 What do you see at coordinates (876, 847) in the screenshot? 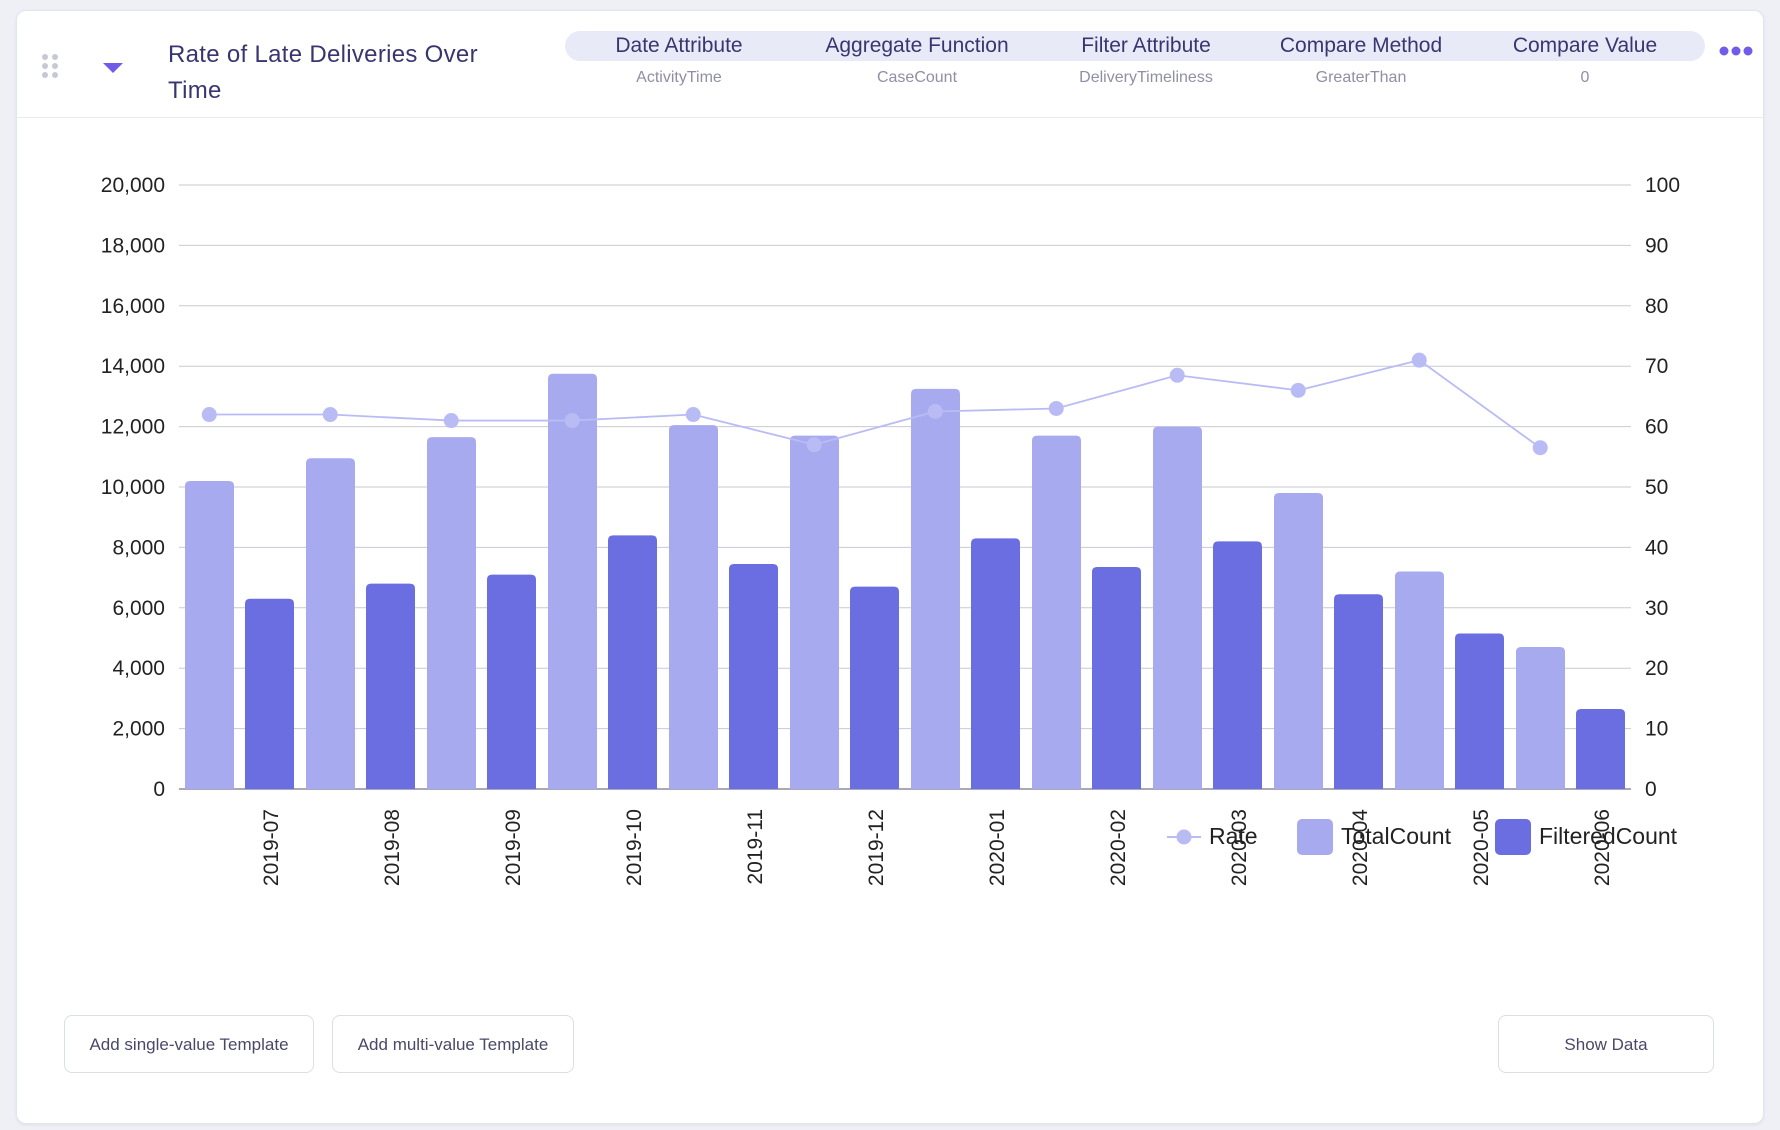
I see `x-tick-label: 2019-12` at bounding box center [876, 847].